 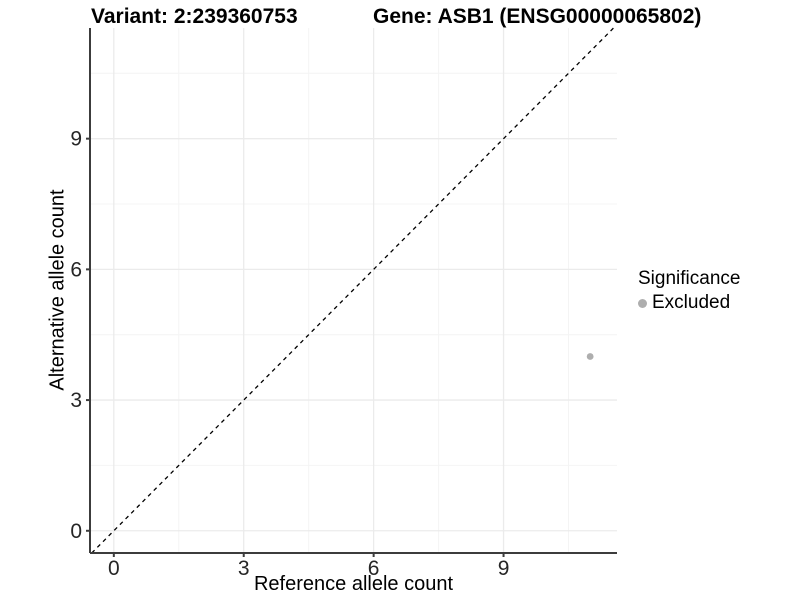 I want to click on y-axis-title: Alternative allele count, so click(x=57, y=290).